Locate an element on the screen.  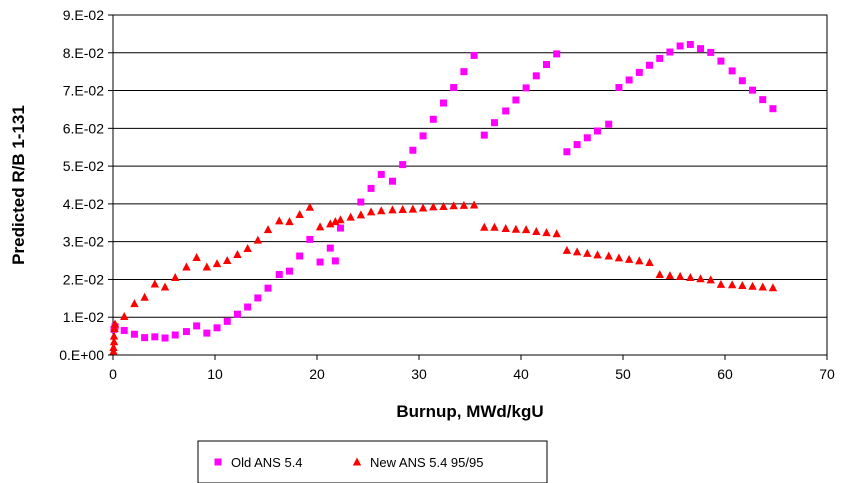
x-axis-title: Burnup, MWd/kgU is located at coordinates (469, 411).